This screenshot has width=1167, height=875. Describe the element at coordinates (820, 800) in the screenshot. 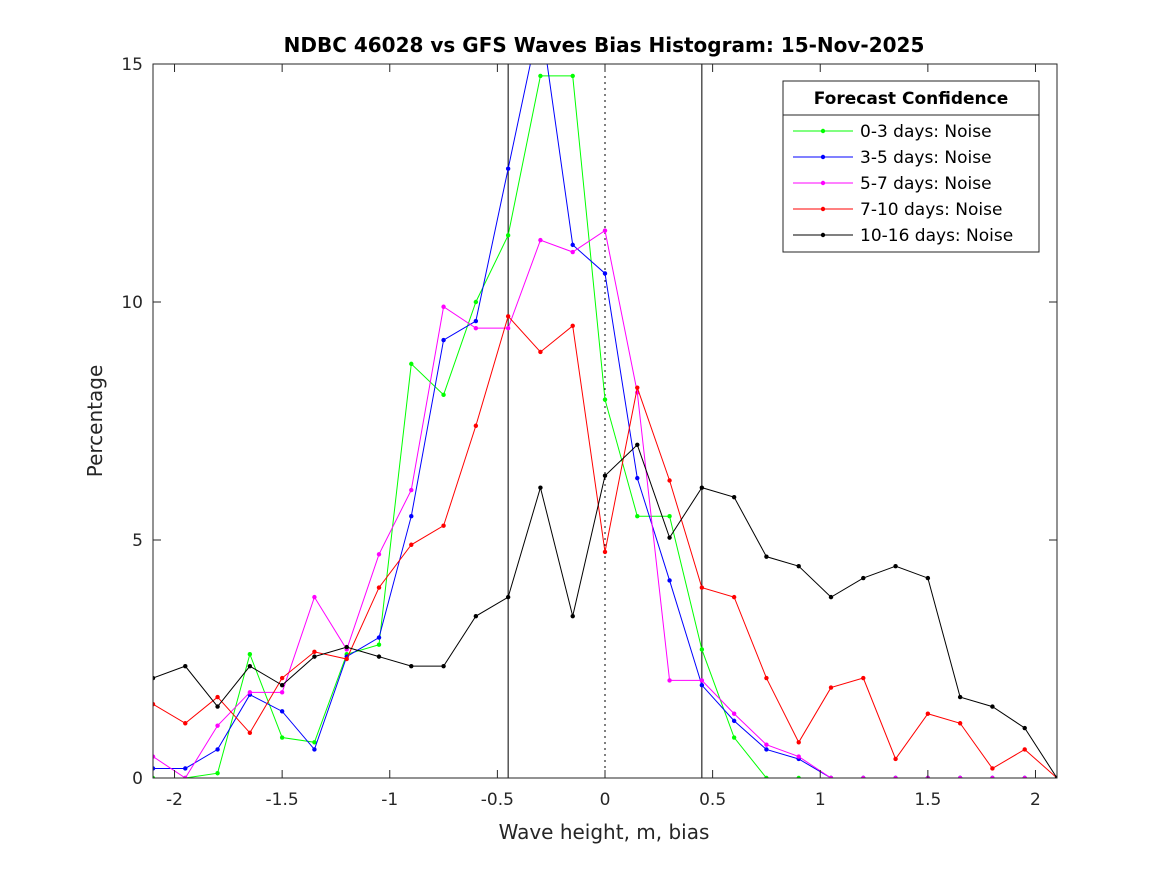

I see `x-tick-label: 1` at that location.